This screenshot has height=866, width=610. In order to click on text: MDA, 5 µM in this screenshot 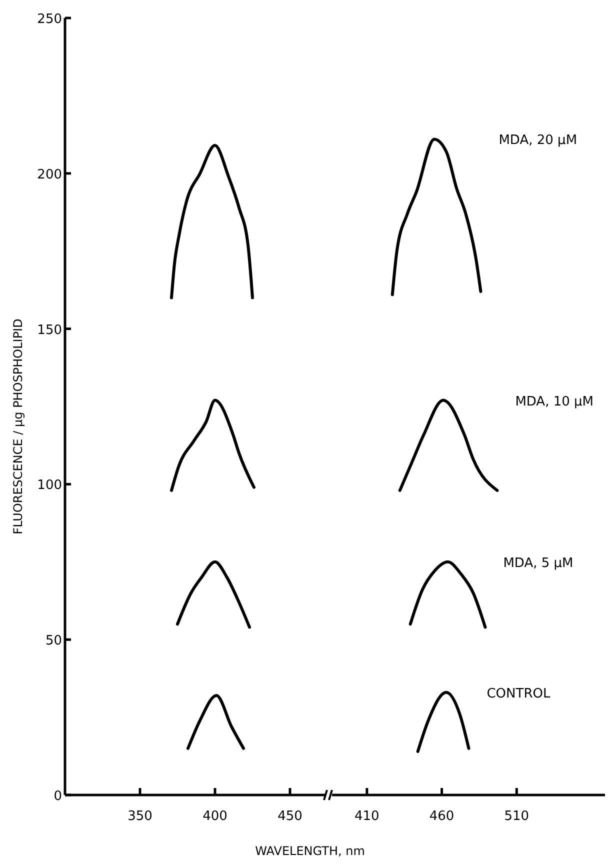, I will do `click(538, 563)`.